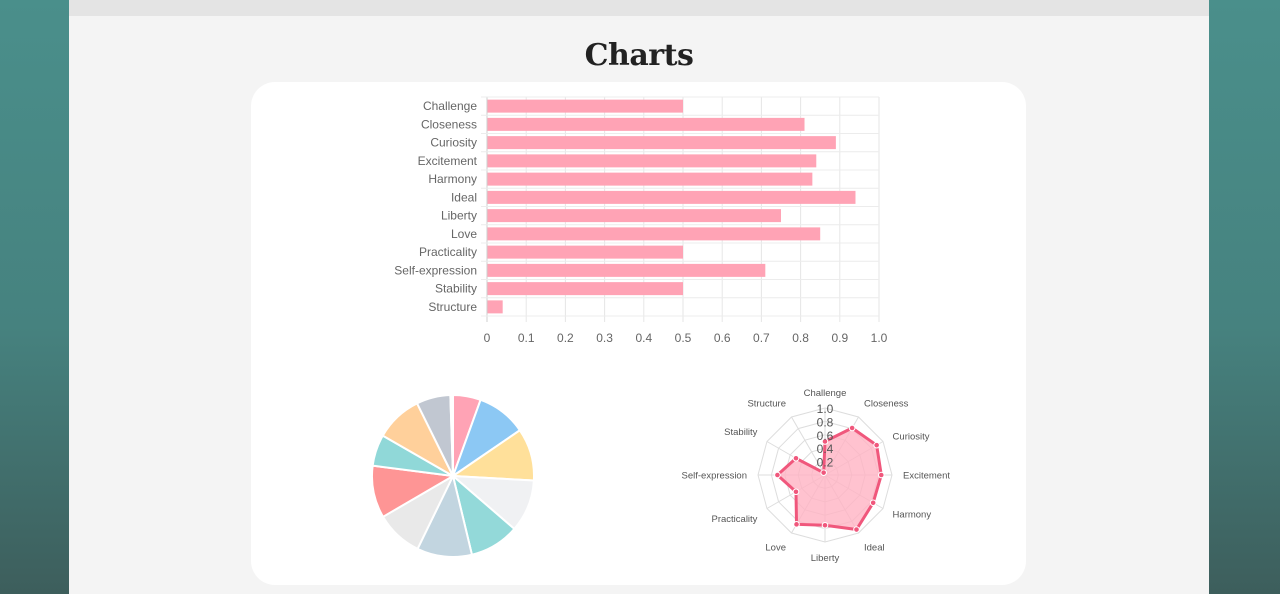 The height and width of the screenshot is (594, 1280). I want to click on category-label: Practicality, so click(448, 252).